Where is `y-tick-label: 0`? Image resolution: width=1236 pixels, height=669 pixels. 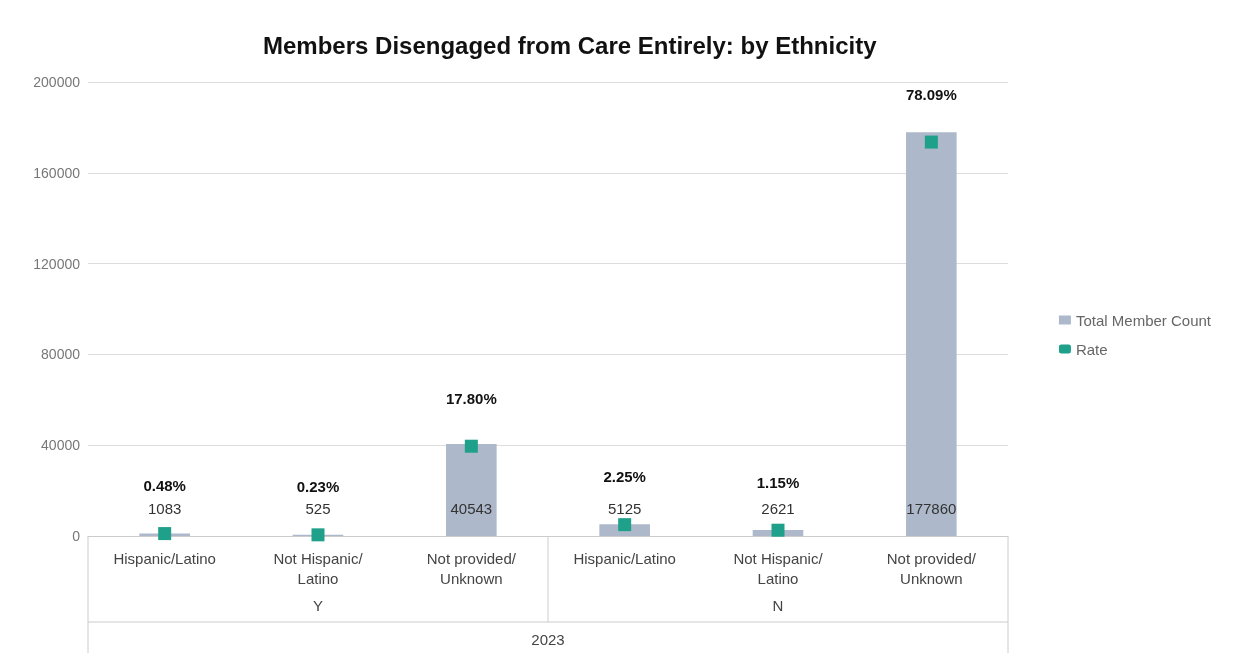 y-tick-label: 0 is located at coordinates (76, 536).